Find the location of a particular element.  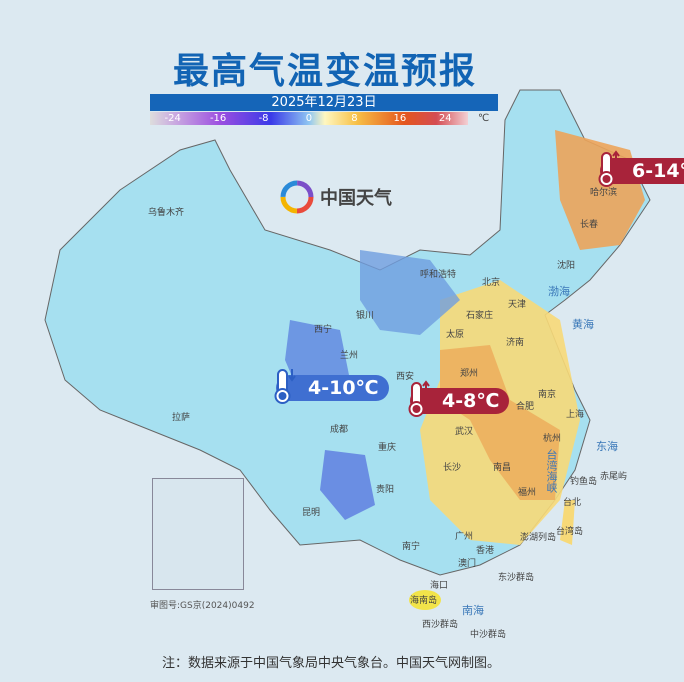

city-label: 杭州 is located at coordinates (552, 439).